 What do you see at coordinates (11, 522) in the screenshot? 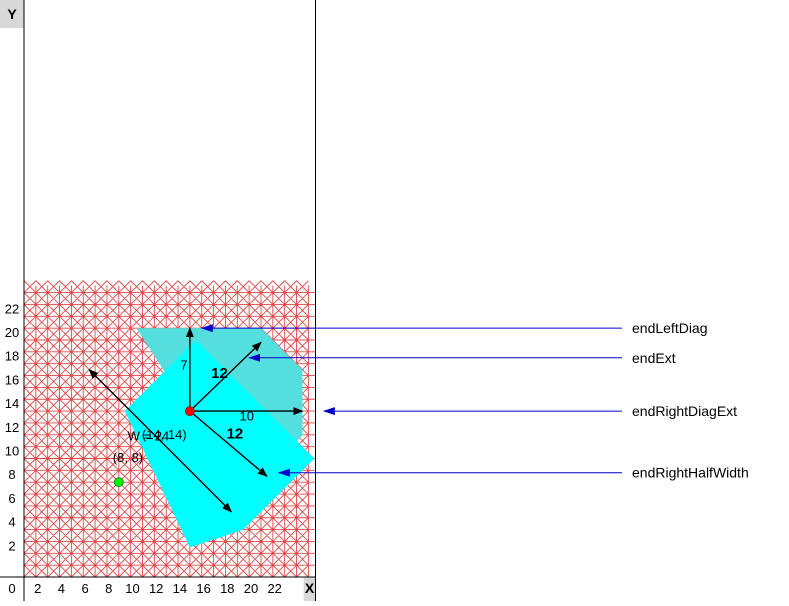
I see `y-tick-label: 4` at bounding box center [11, 522].